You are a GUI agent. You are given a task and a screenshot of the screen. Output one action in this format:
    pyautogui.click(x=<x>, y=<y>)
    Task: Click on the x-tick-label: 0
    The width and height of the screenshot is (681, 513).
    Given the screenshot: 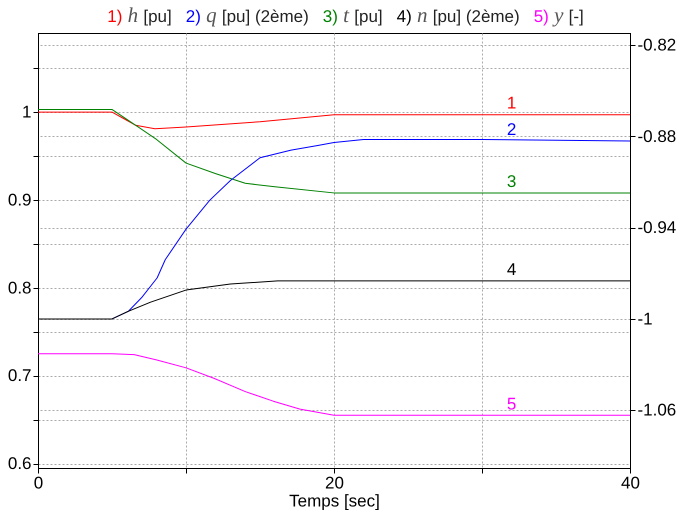 What is the action you would take?
    pyautogui.click(x=39, y=483)
    